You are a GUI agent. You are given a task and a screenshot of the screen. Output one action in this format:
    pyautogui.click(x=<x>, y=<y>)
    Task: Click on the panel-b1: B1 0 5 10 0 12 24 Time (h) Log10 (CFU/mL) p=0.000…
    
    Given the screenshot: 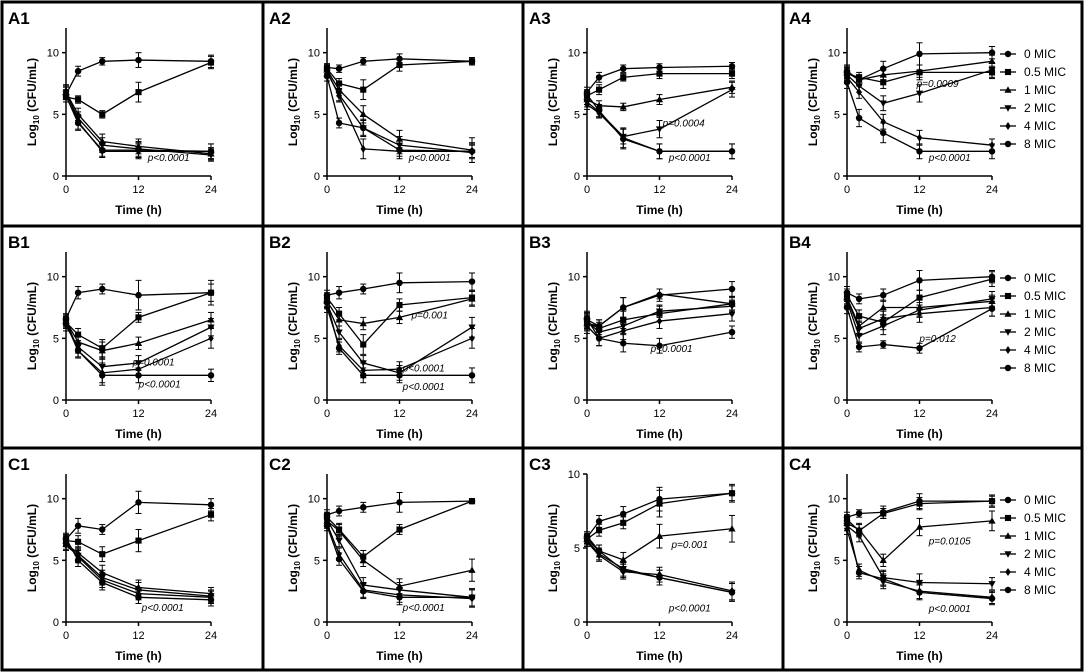 What is the action you would take?
    pyautogui.click(x=132, y=337)
    